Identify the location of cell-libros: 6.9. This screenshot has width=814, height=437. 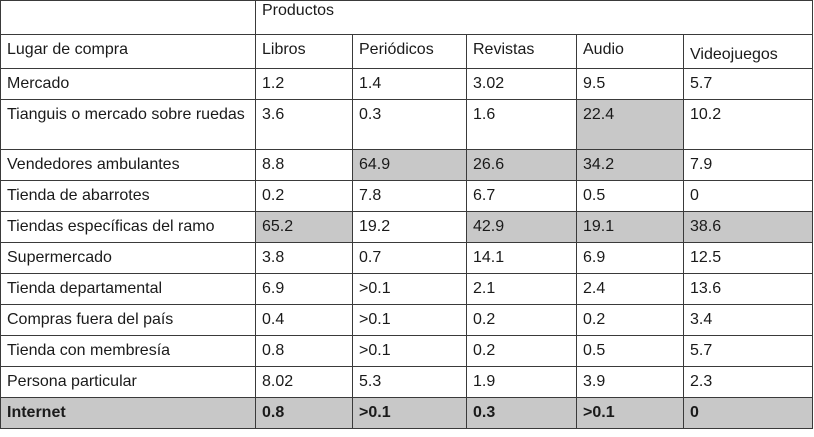
(304, 289).